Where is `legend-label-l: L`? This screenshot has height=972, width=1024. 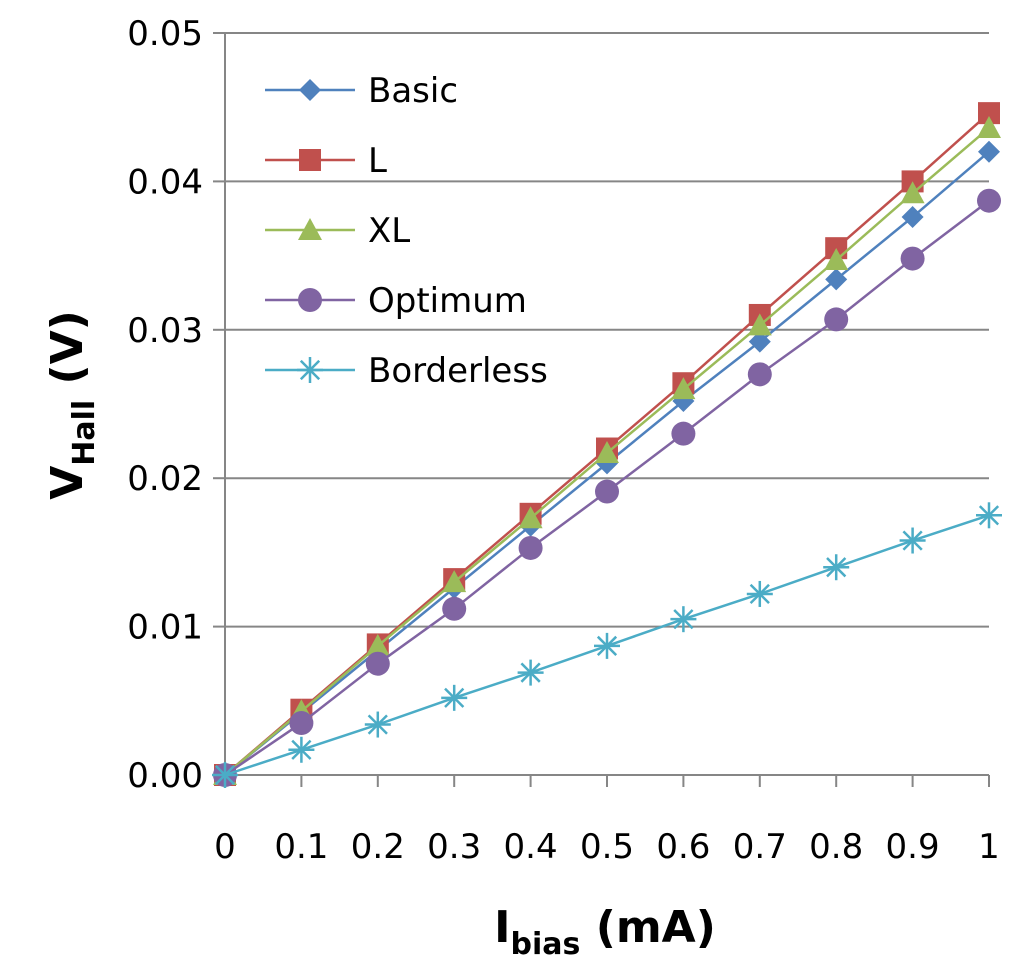
legend-label-l: L is located at coordinates (377, 161).